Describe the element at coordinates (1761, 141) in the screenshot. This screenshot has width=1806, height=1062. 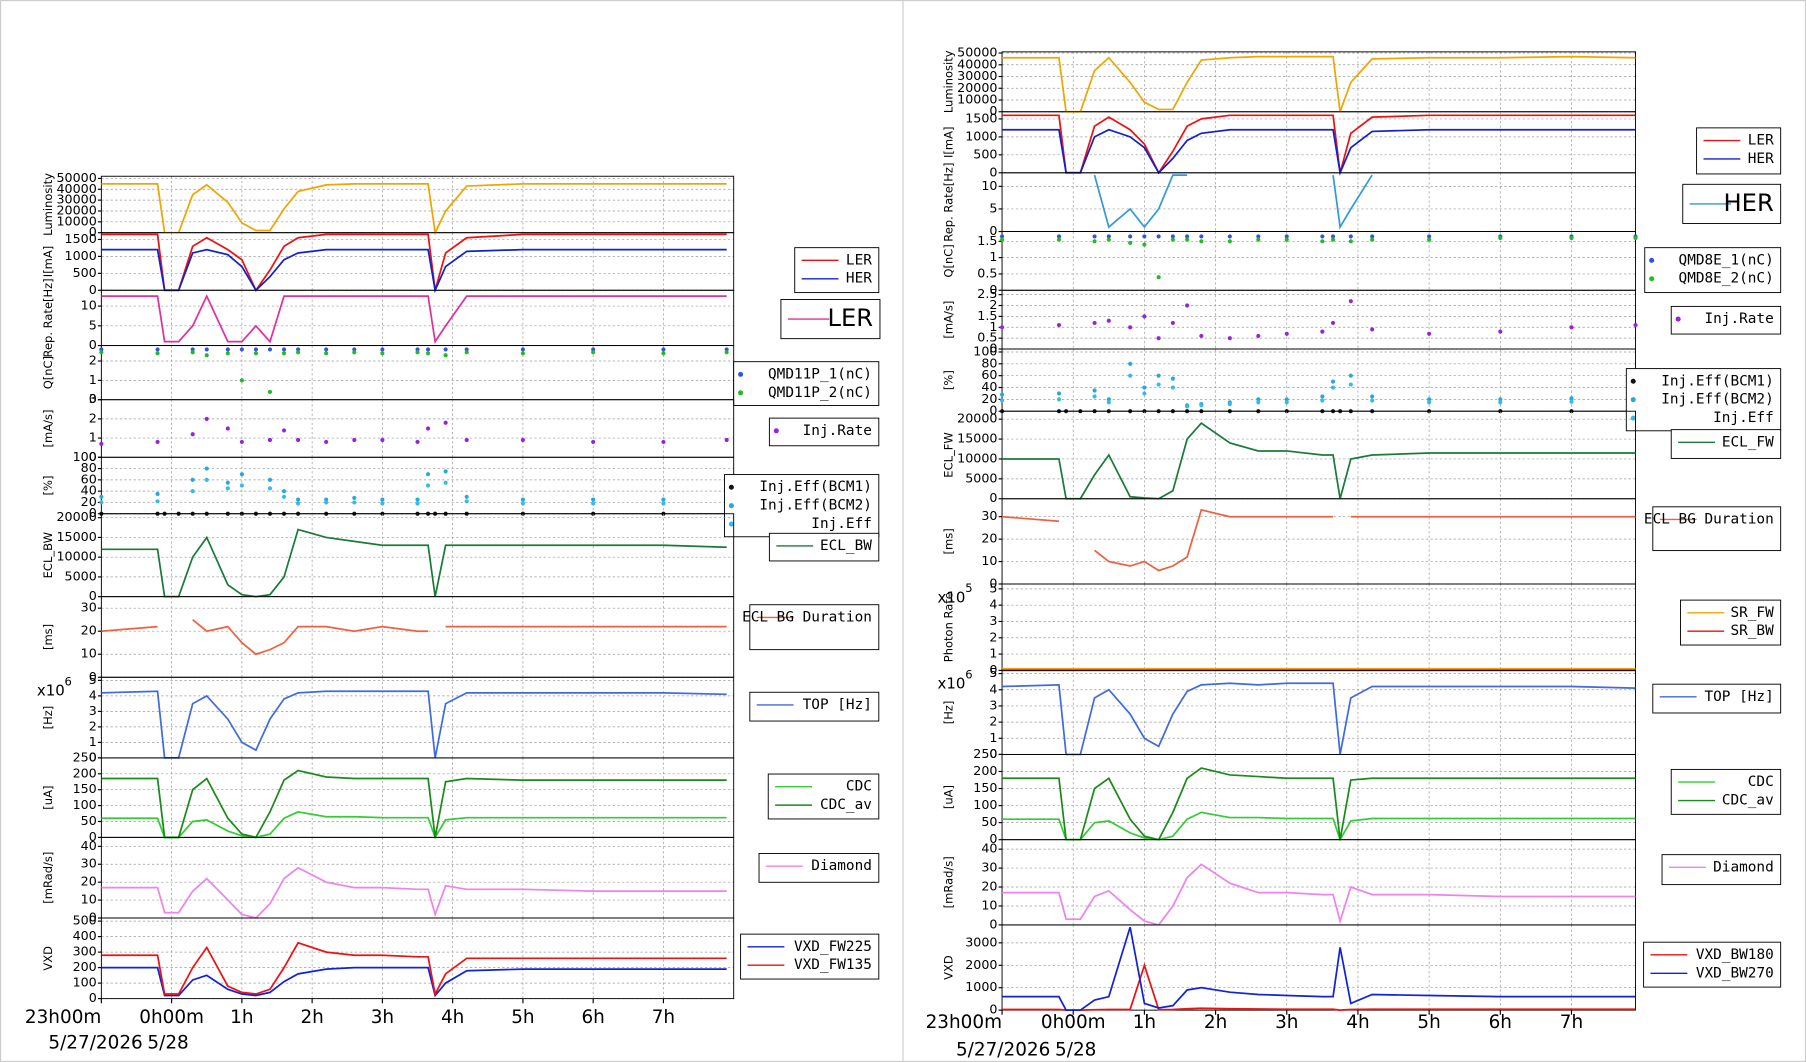
I see `legend-label: LER` at that location.